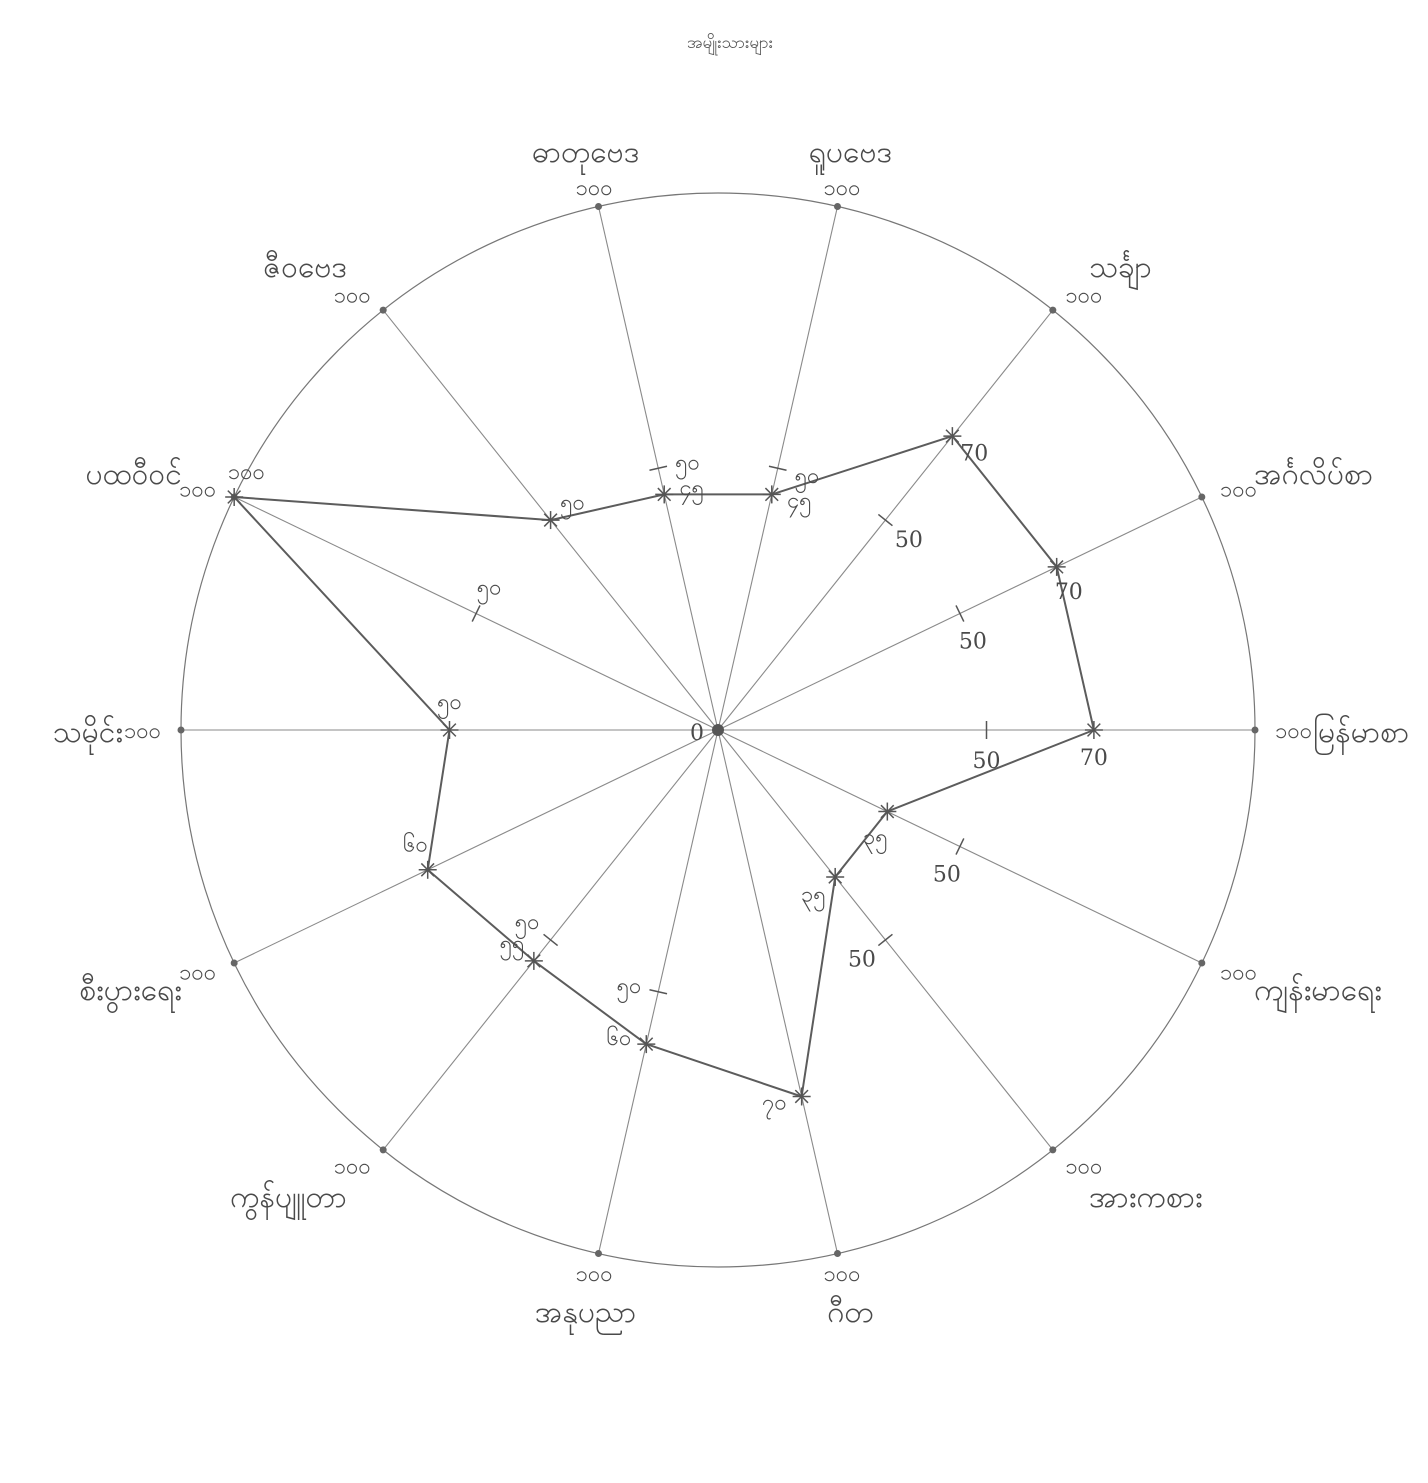 This screenshot has width=1428, height=1483. Describe the element at coordinates (586, 155) in the screenshot. I see `category-label: ဓာတုဗေဒ` at that location.